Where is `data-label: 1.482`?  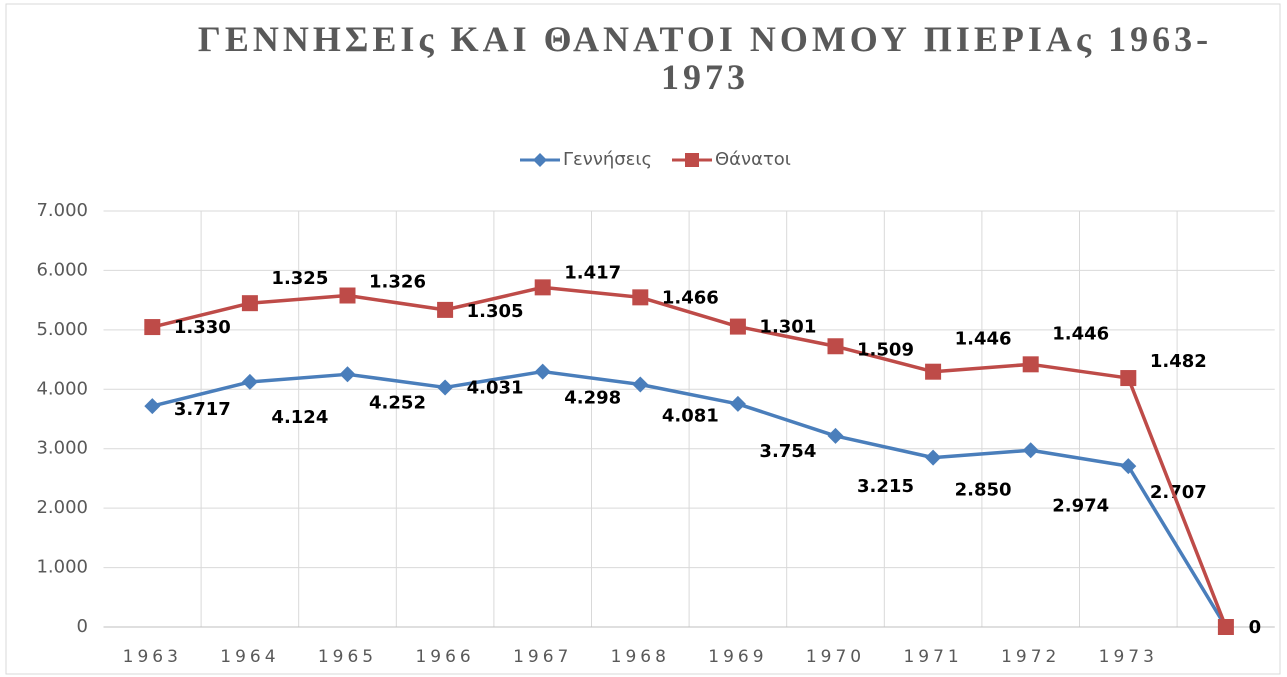 data-label: 1.482 is located at coordinates (1178, 361).